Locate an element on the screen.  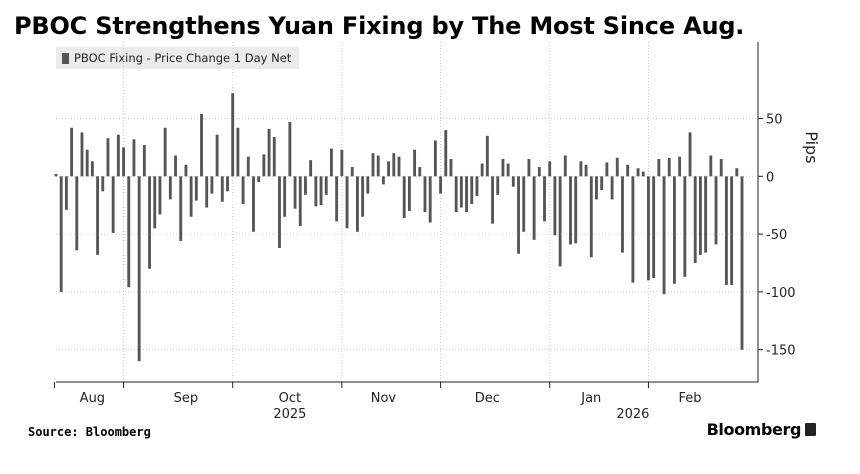
legend-swatch is located at coordinates (65, 58).